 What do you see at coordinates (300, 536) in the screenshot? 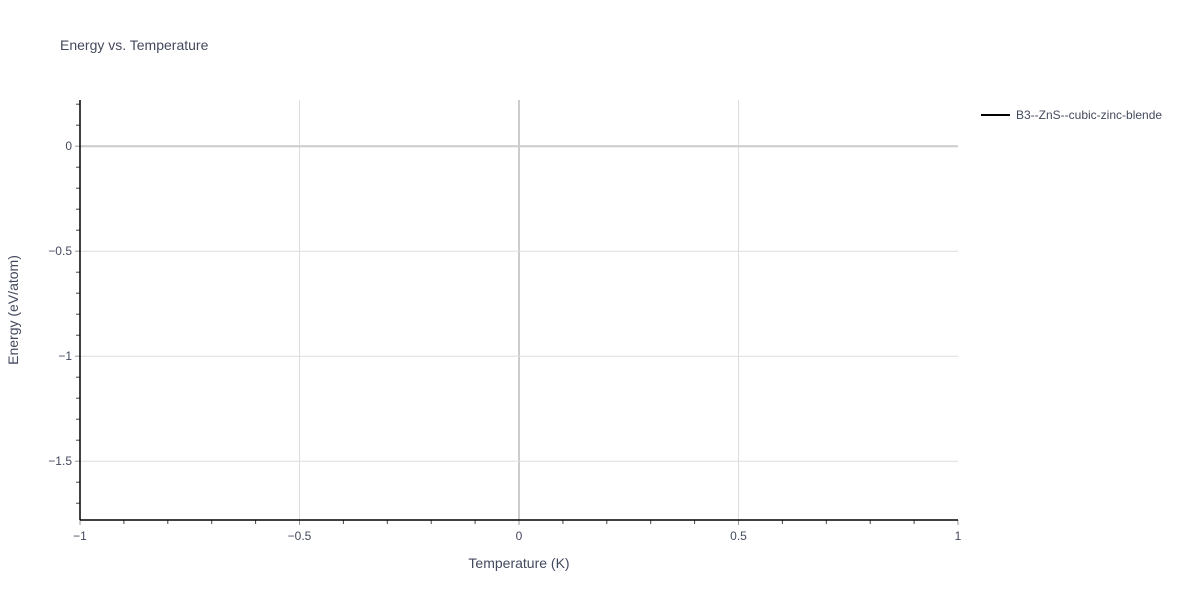
I see `x-tick-label: −0.5` at bounding box center [300, 536].